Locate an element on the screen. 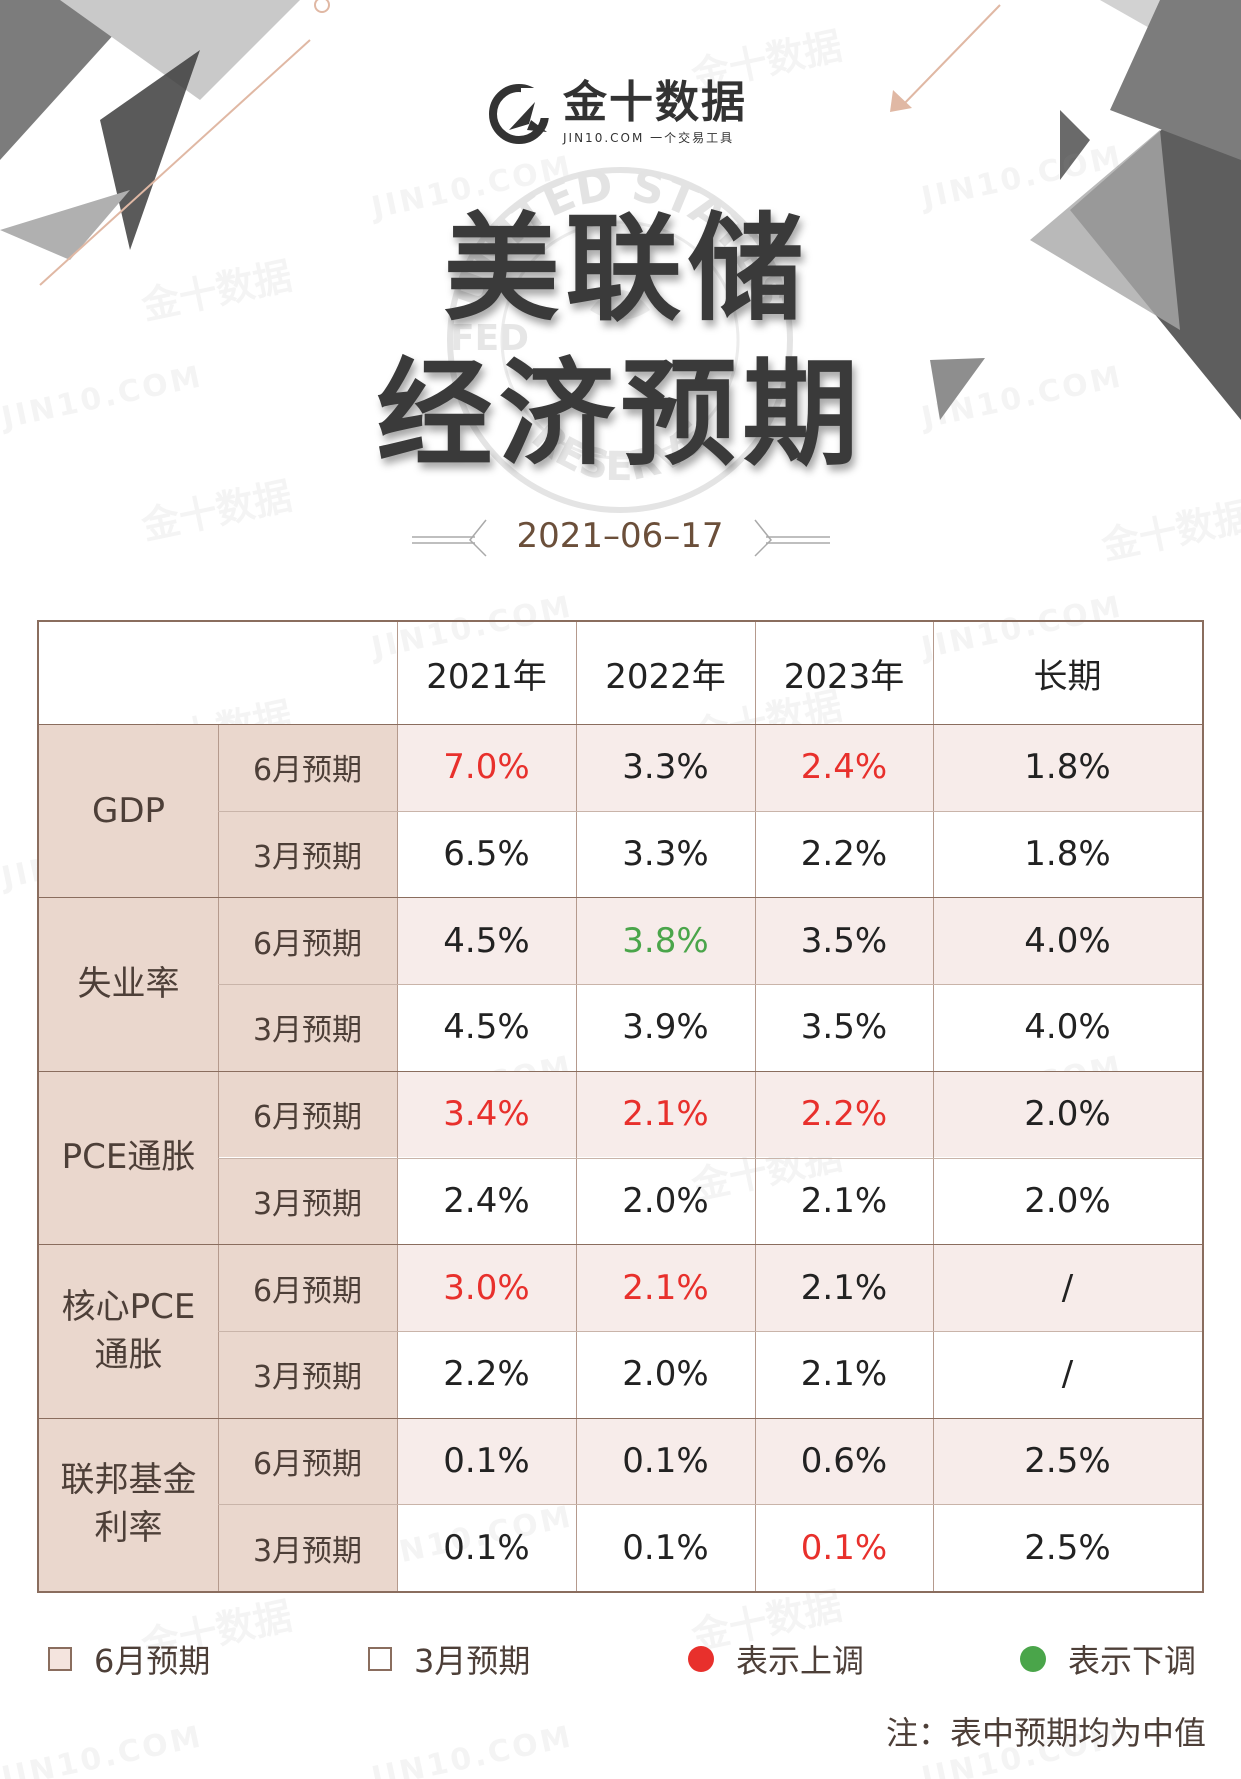 This screenshot has height=1779, width=1241. legend-up: 表示上调 is located at coordinates (776, 1659).